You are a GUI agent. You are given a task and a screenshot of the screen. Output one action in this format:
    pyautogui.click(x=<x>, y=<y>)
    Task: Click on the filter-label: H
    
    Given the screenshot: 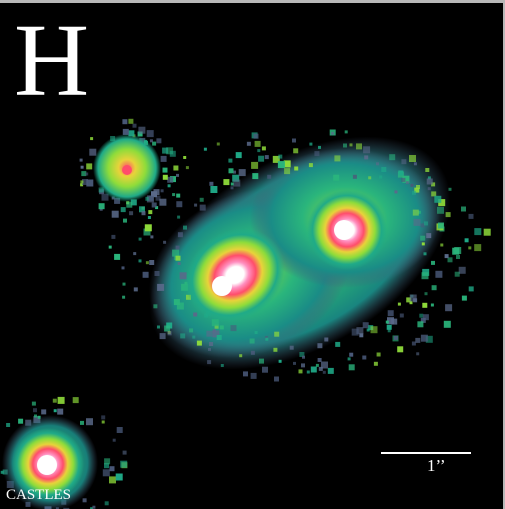 What is the action you would take?
    pyautogui.click(x=52, y=60)
    